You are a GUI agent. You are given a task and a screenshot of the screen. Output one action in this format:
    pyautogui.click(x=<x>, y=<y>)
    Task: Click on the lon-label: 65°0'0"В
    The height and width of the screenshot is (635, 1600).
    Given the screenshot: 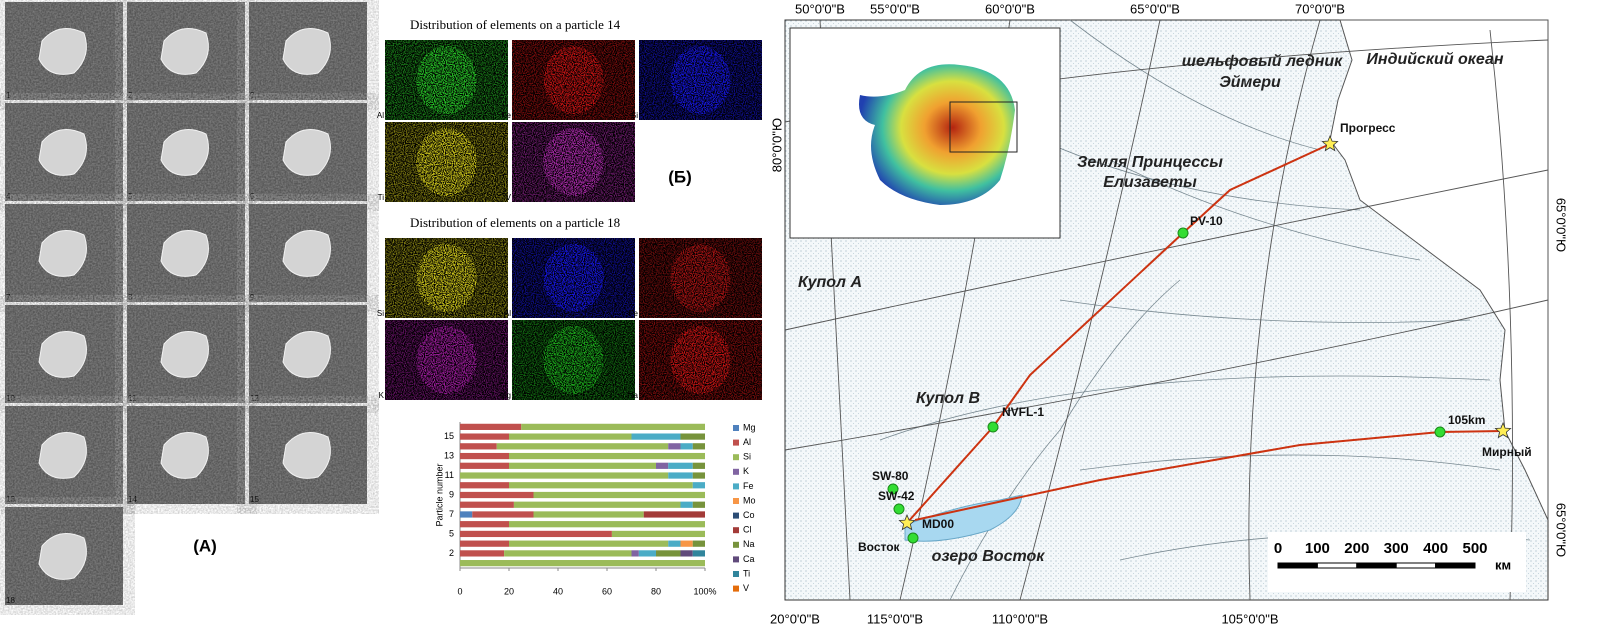 What is the action you would take?
    pyautogui.click(x=1155, y=8)
    